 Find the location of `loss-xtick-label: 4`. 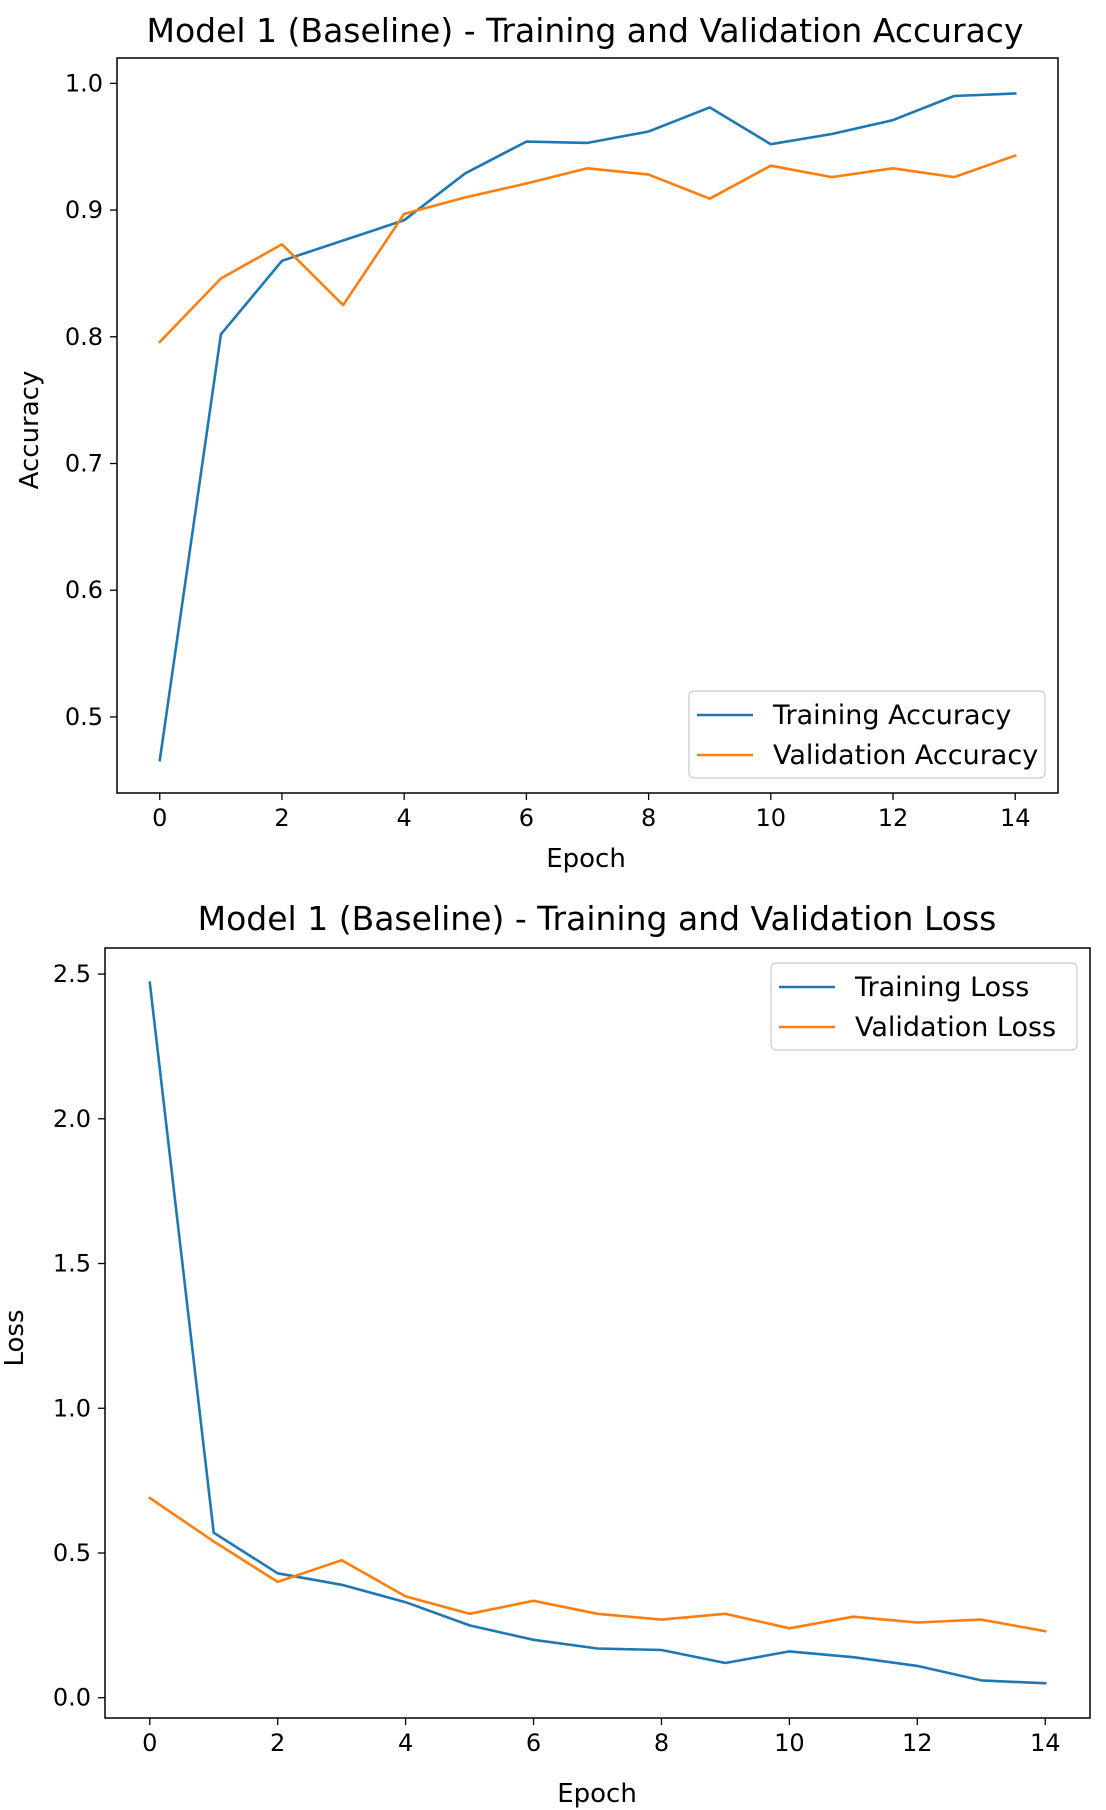

loss-xtick-label: 4 is located at coordinates (405, 1743).